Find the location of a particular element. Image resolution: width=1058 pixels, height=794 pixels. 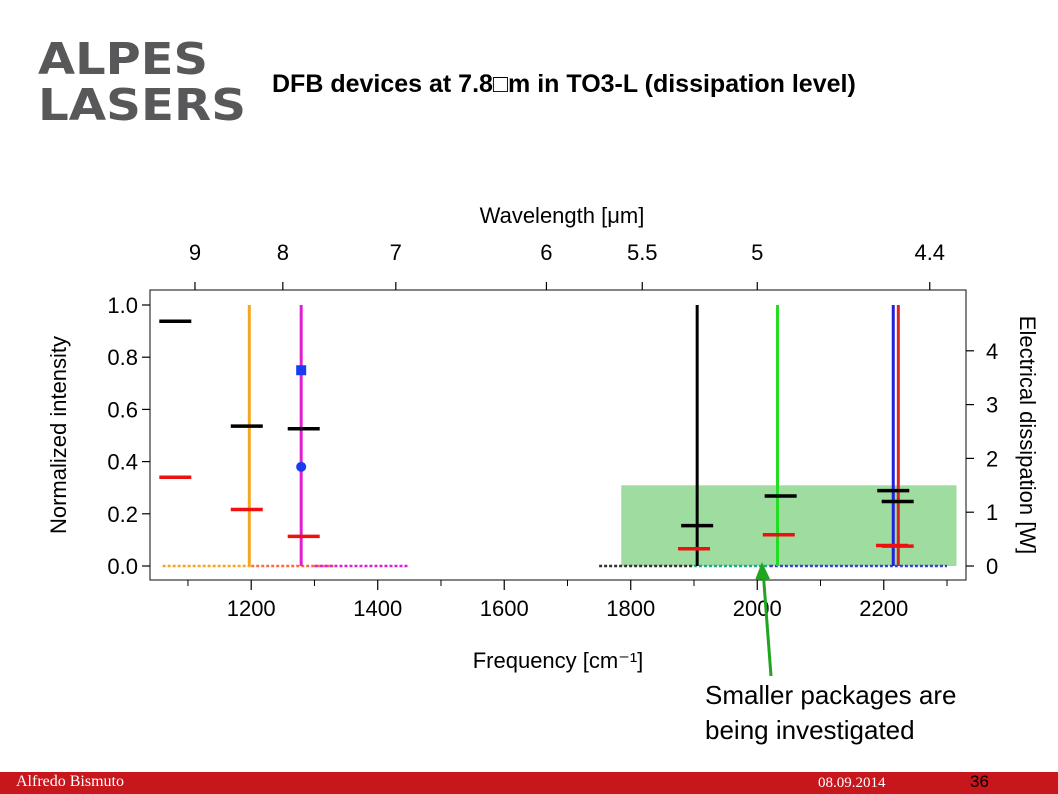

x-tick-label: 1400 is located at coordinates (377, 608).